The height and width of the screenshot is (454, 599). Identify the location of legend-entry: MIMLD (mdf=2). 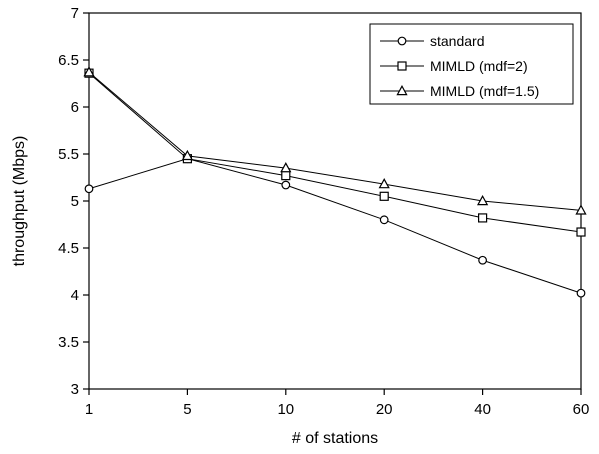
(454, 66).